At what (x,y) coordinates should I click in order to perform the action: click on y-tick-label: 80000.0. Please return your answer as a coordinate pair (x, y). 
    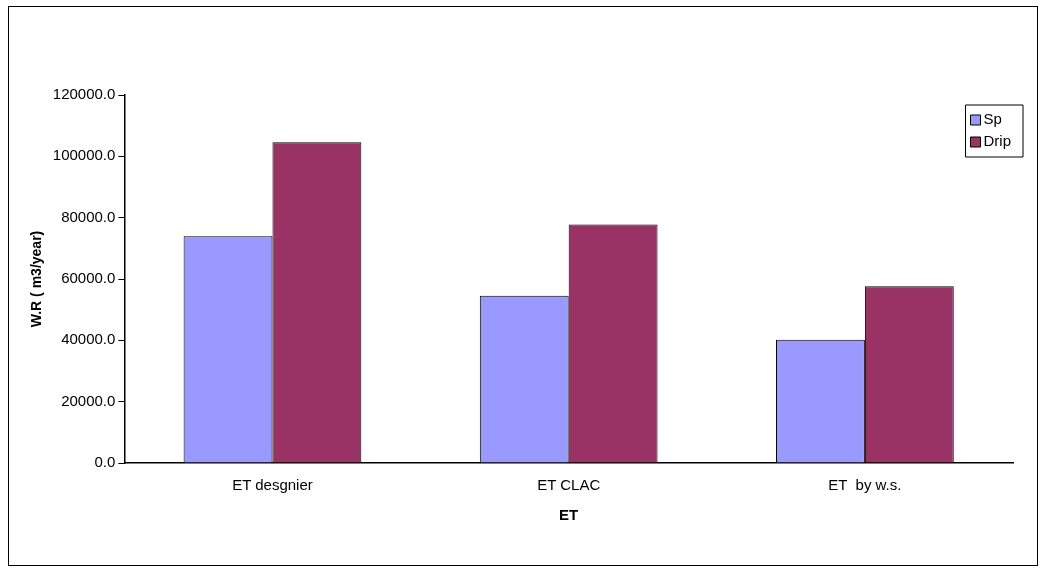
    Looking at the image, I should click on (88, 216).